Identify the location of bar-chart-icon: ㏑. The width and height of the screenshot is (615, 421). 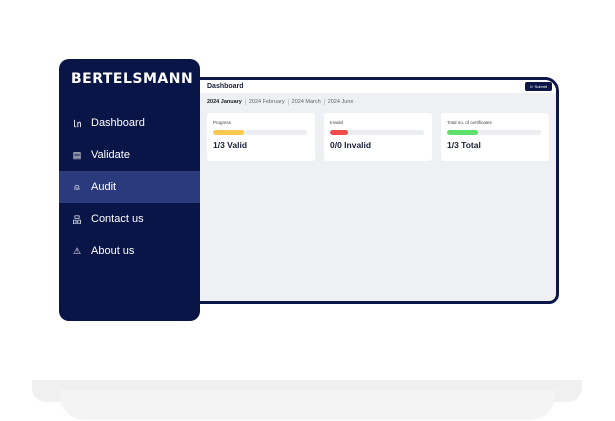
(77, 123).